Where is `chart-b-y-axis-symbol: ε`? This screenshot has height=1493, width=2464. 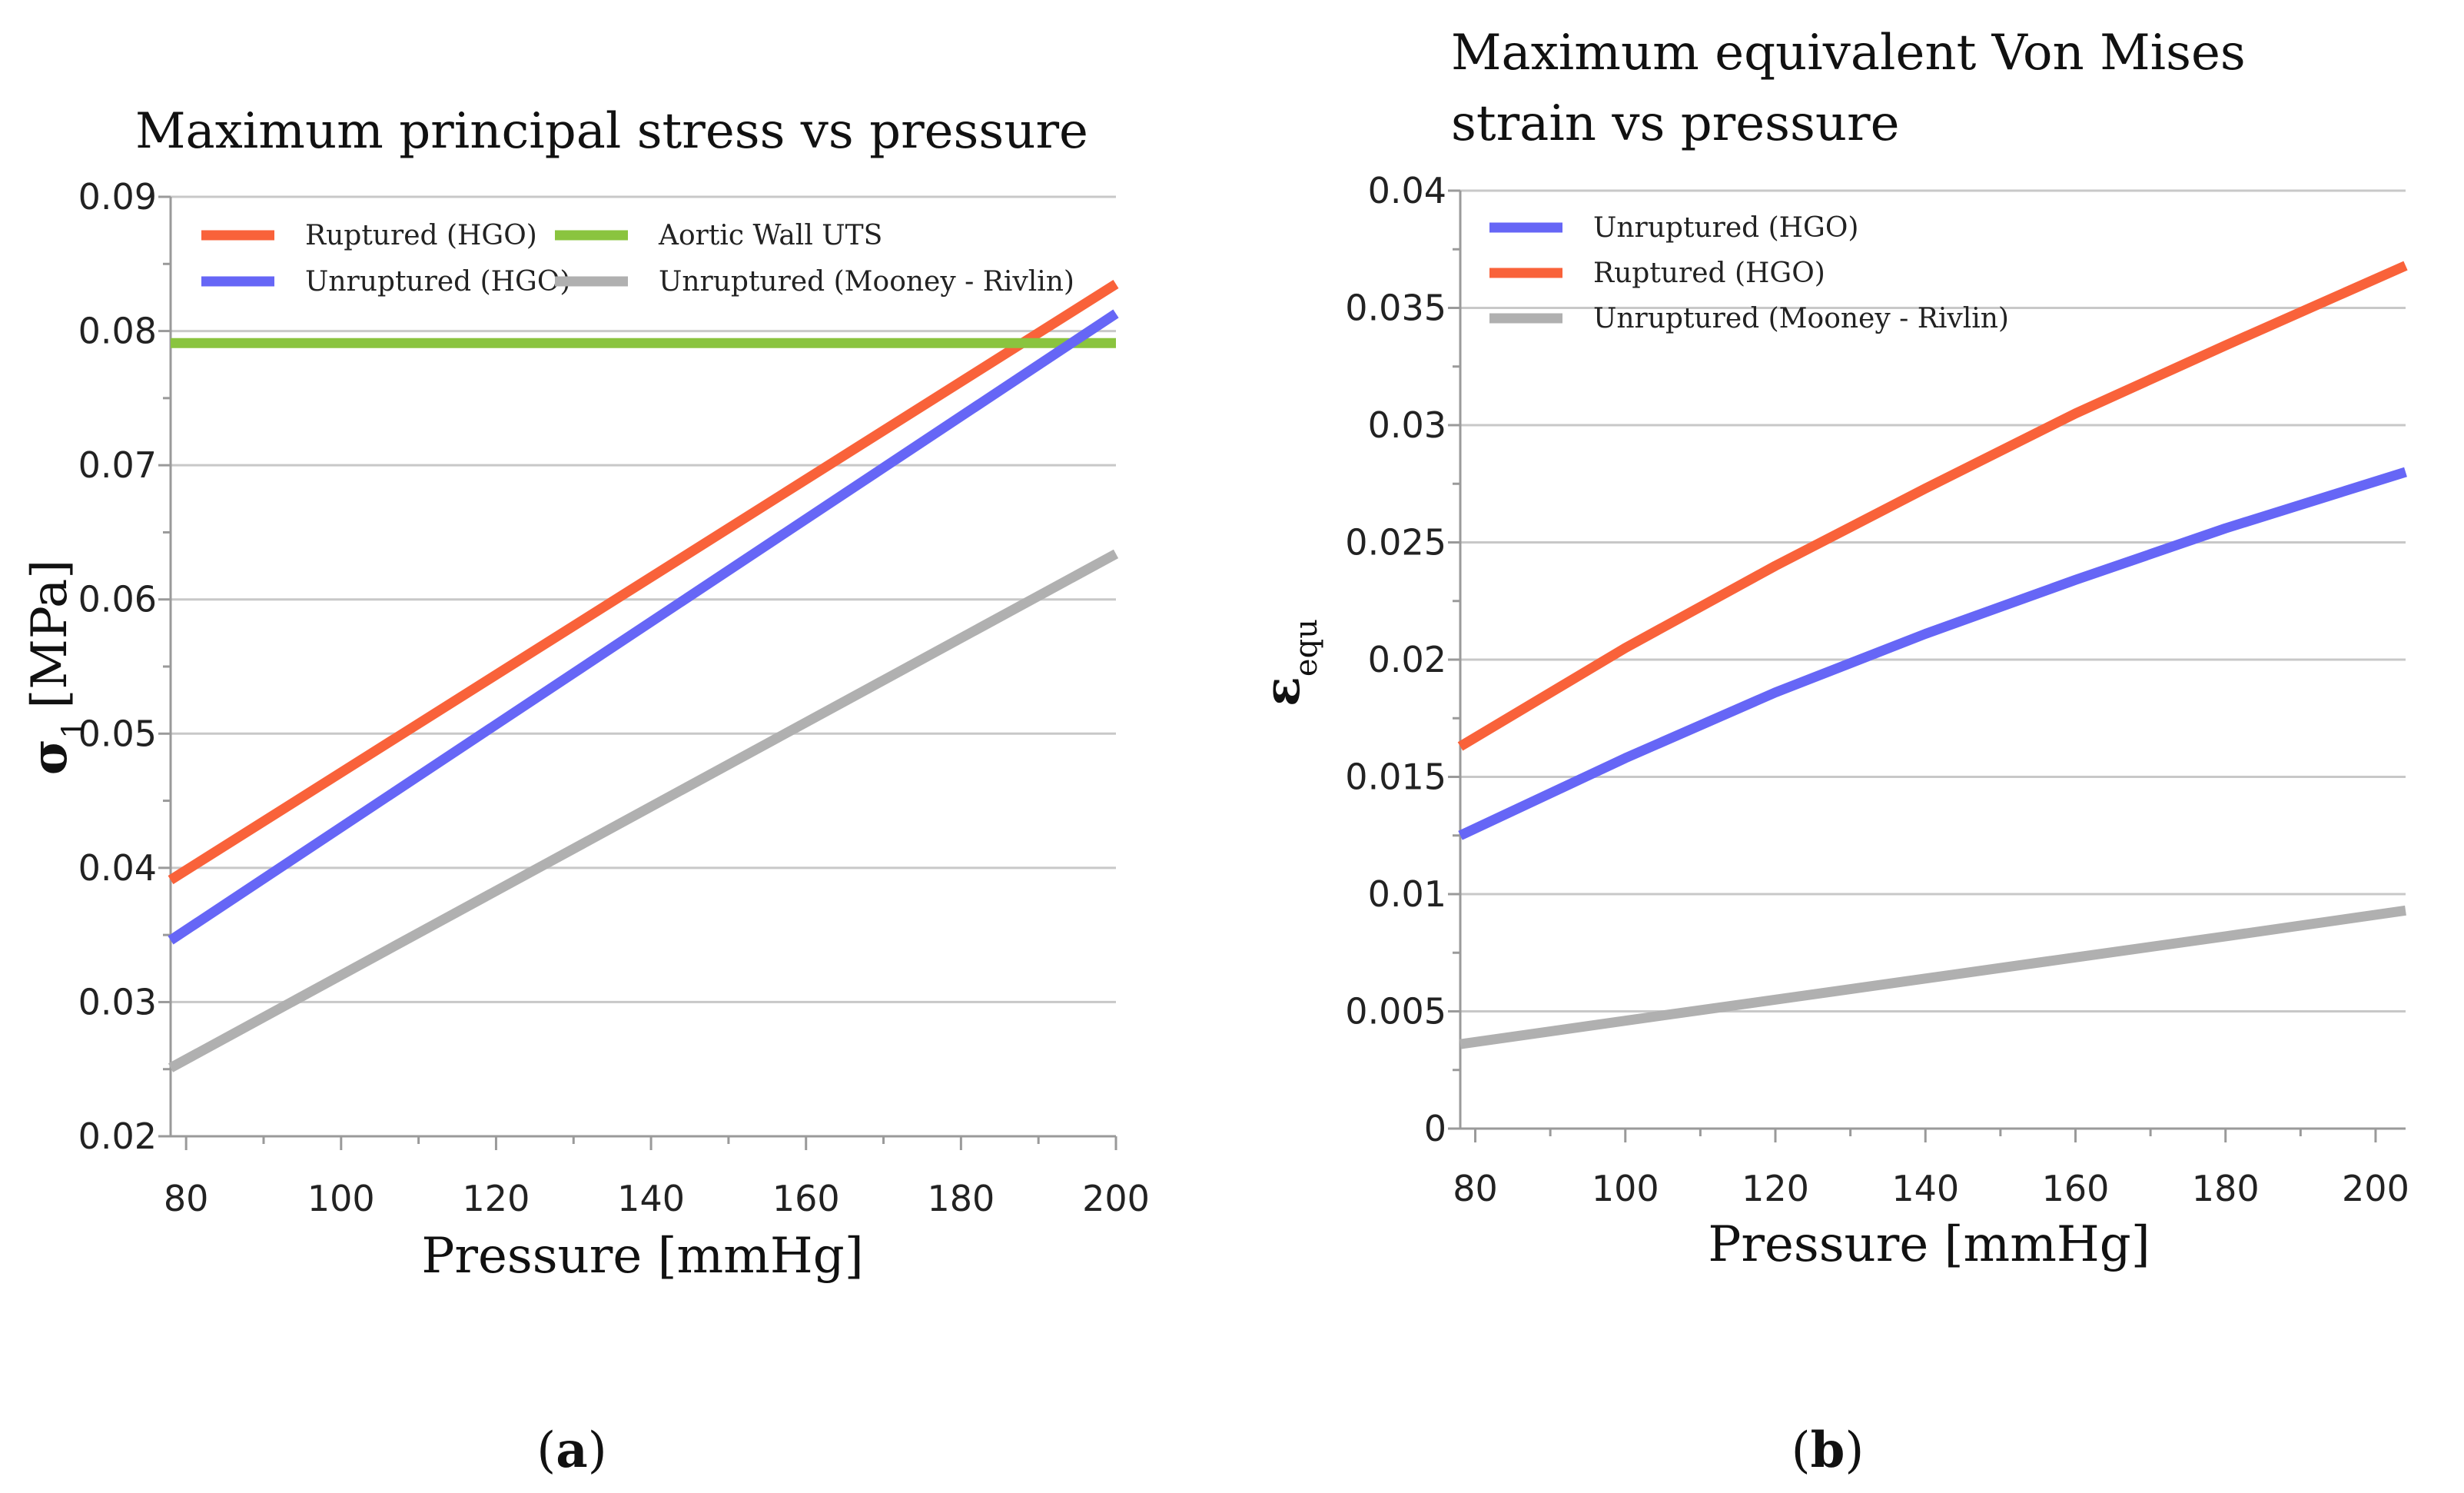 chart-b-y-axis-symbol: ε is located at coordinates (1282, 692).